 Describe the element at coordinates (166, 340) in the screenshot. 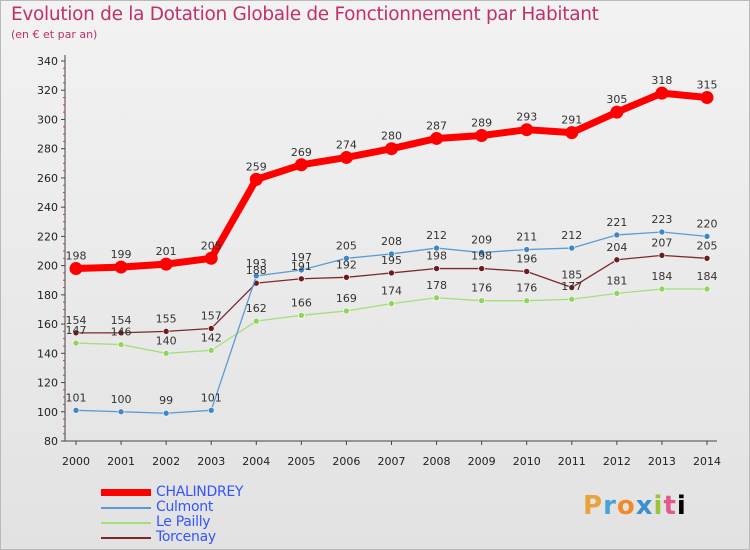

I see `data-label: 140` at that location.